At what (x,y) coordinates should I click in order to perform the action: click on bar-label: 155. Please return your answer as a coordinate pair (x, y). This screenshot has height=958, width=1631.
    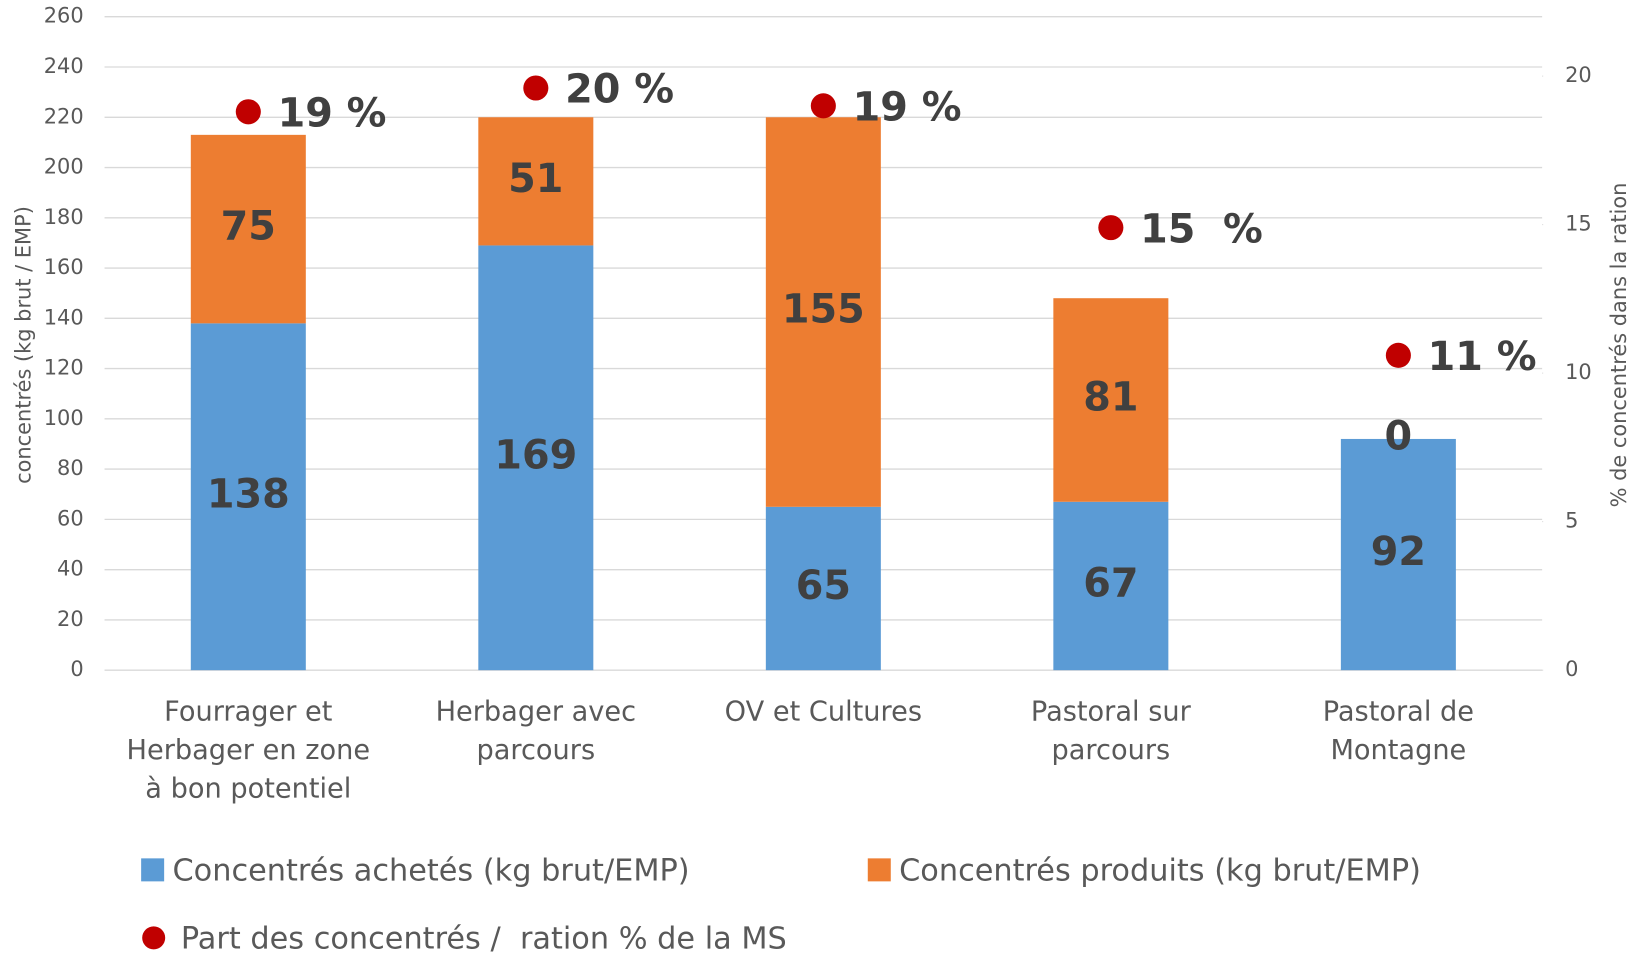
    Looking at the image, I should click on (823, 310).